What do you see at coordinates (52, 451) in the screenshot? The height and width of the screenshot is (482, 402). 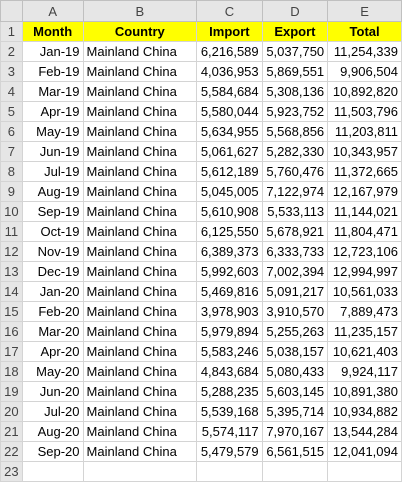 I see `cell-month: Sep-20` at bounding box center [52, 451].